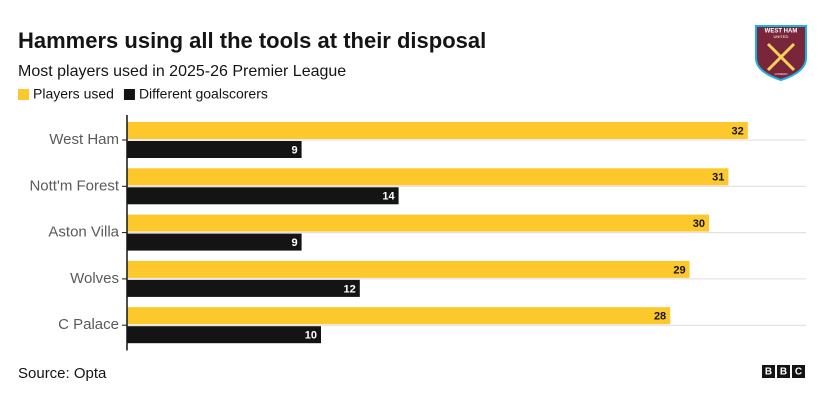 The width and height of the screenshot is (828, 404). I want to click on y-tick-label: Nott'm Forest, so click(74, 185).